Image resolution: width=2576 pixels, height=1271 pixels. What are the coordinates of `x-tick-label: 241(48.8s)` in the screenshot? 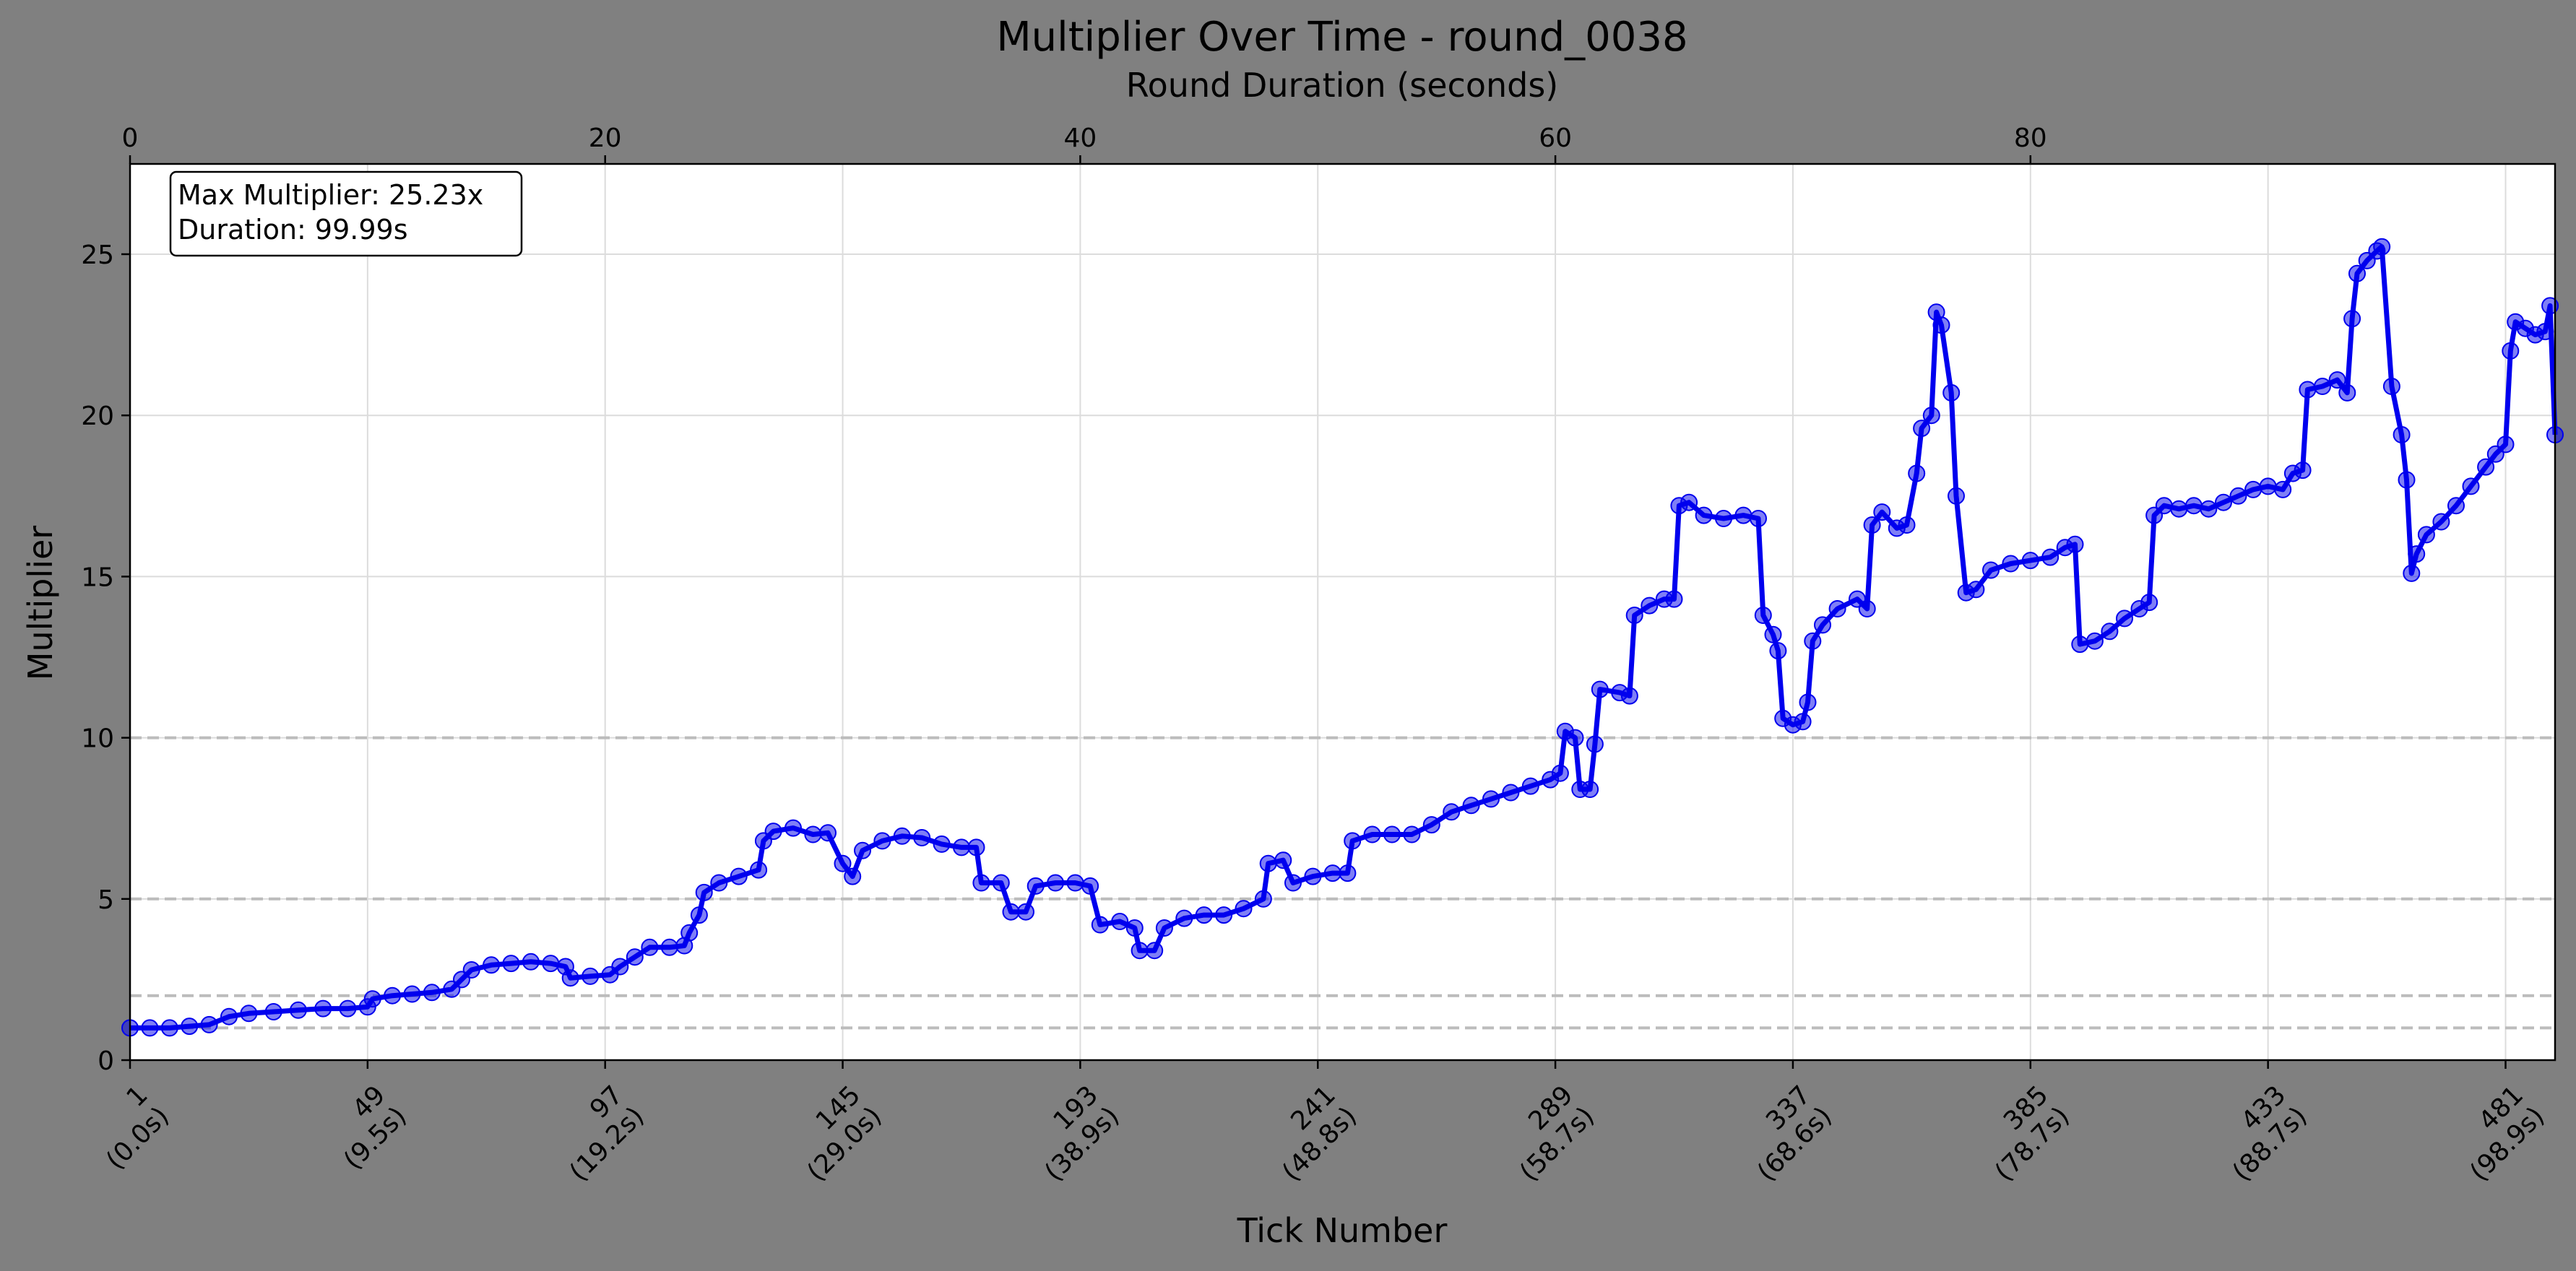 It's located at (1308, 1133).